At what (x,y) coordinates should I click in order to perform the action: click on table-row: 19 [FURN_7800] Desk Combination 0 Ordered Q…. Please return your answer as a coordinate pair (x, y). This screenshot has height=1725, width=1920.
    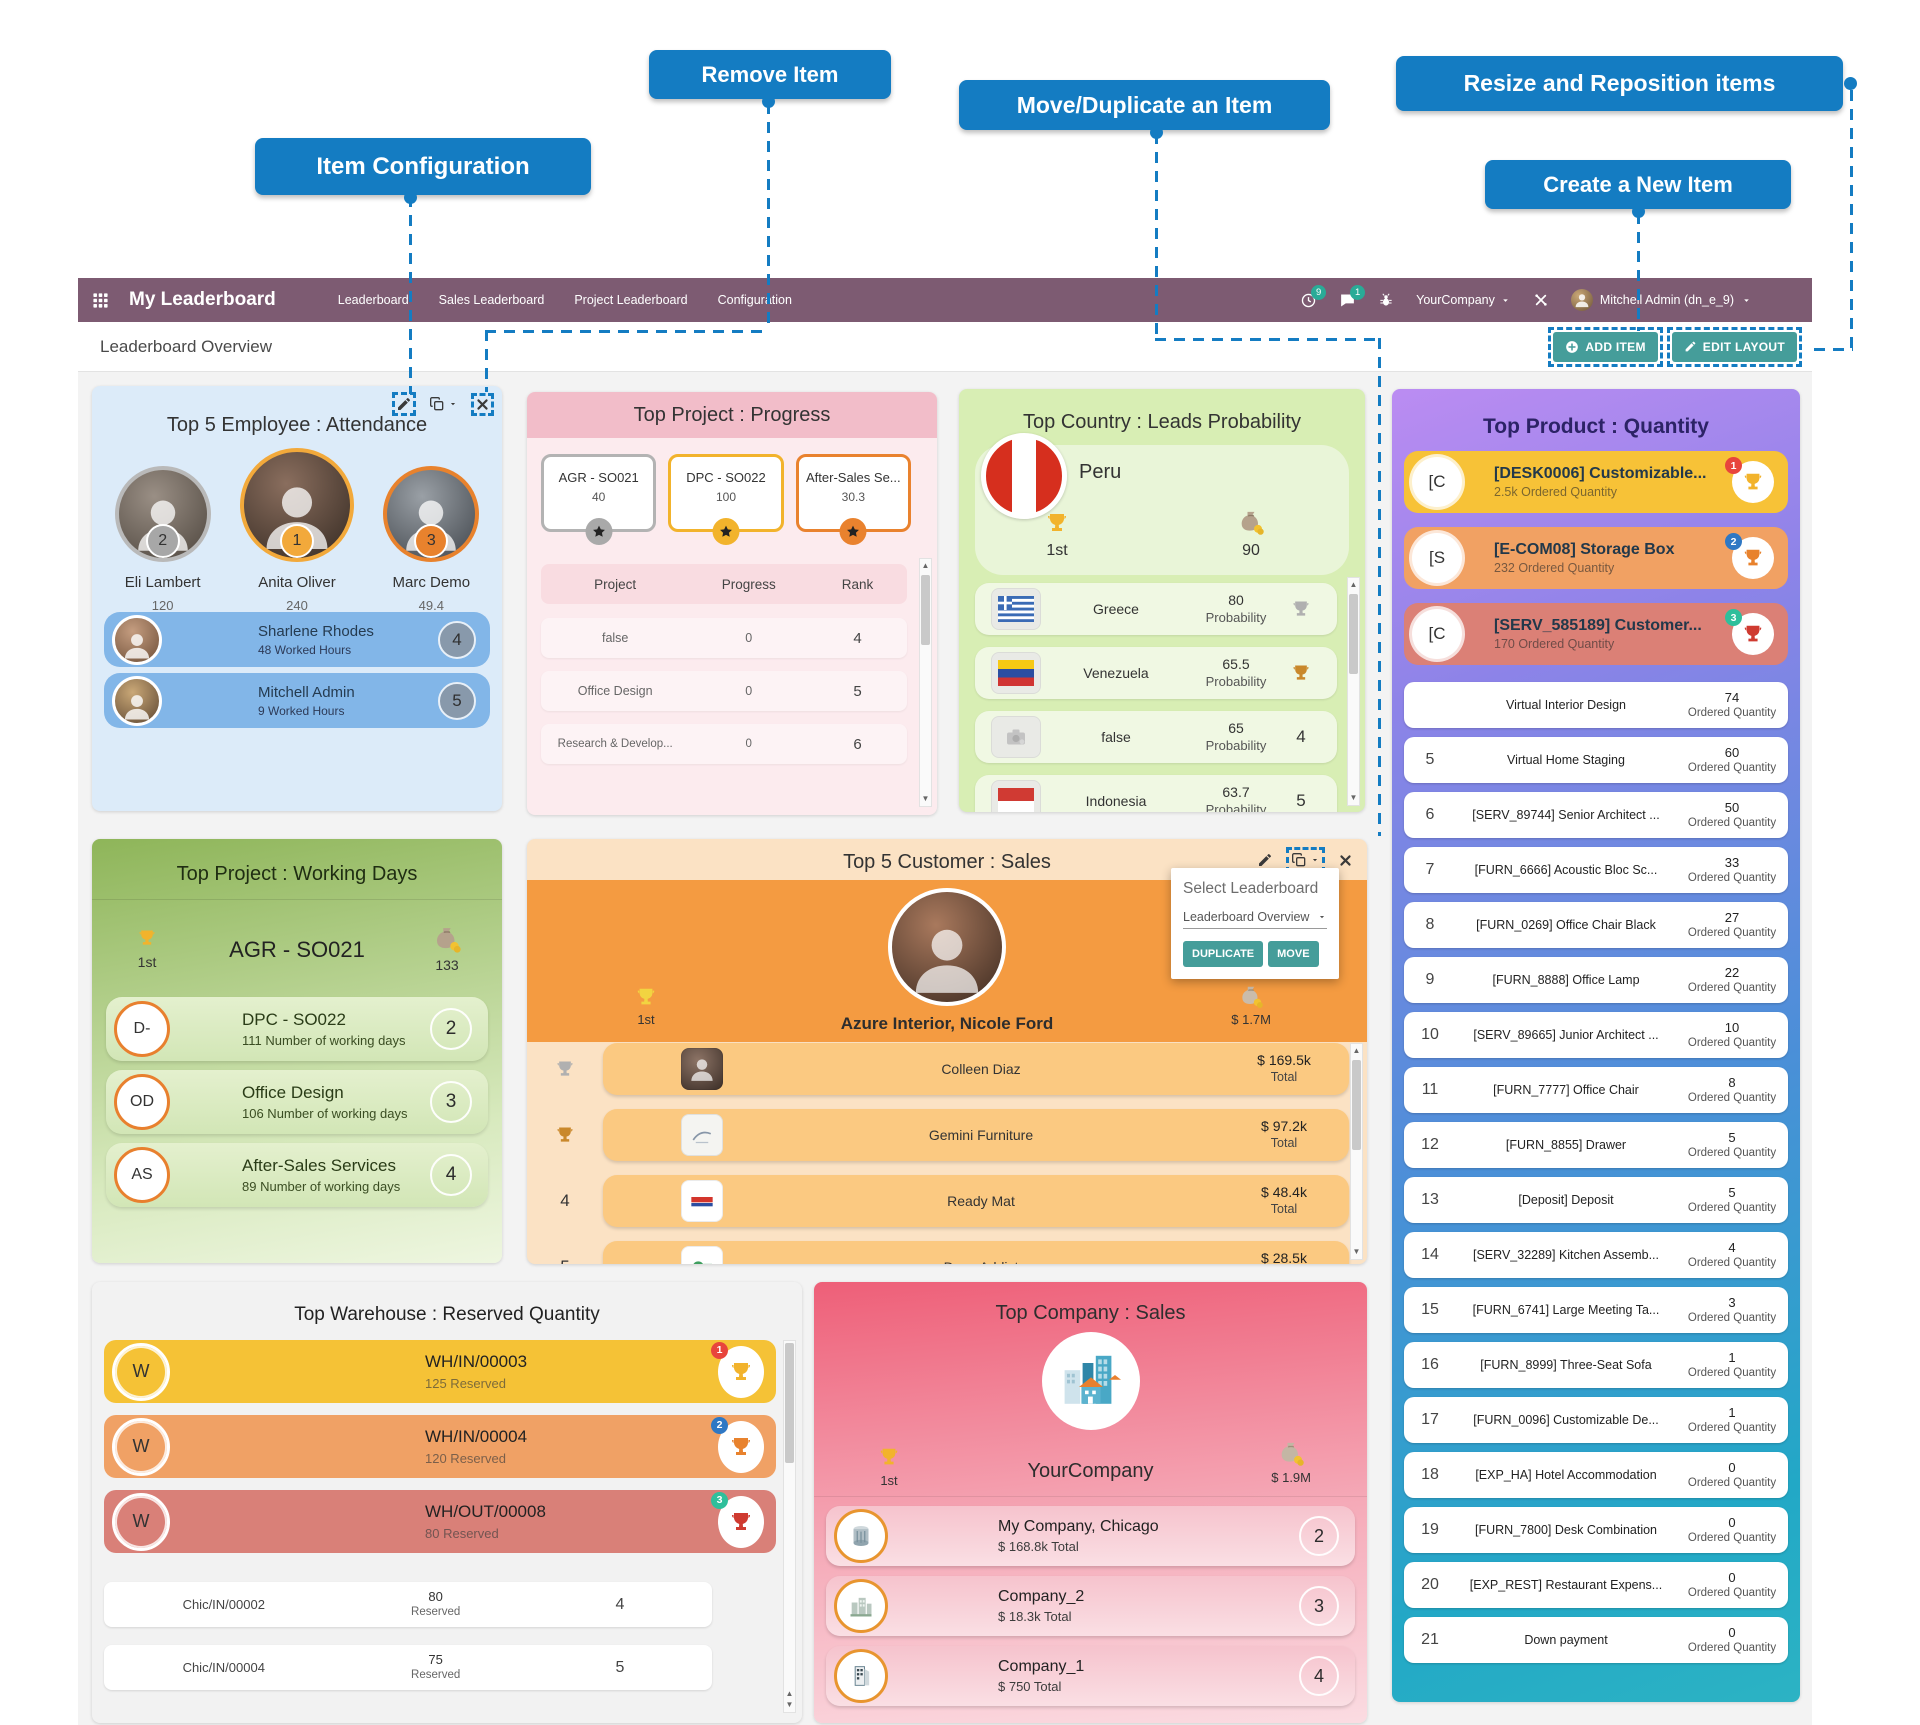
    Looking at the image, I should click on (1596, 1530).